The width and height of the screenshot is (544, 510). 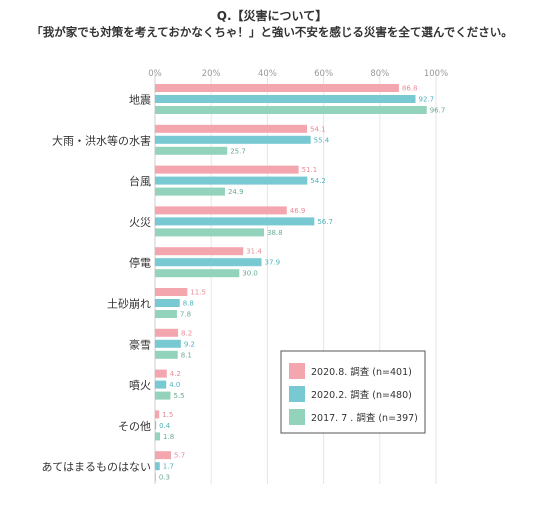 I want to click on data-label: 96.7, so click(x=438, y=111).